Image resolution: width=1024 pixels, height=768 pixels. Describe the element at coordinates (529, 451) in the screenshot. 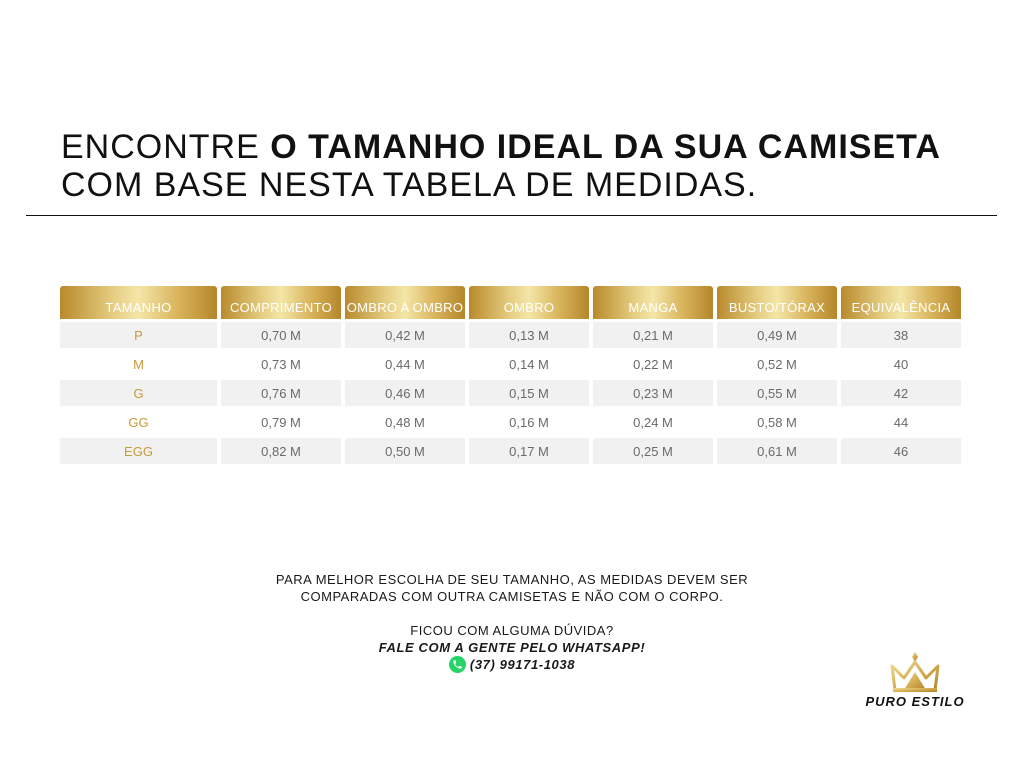

I see `measurement-cell: 0,17 M` at that location.